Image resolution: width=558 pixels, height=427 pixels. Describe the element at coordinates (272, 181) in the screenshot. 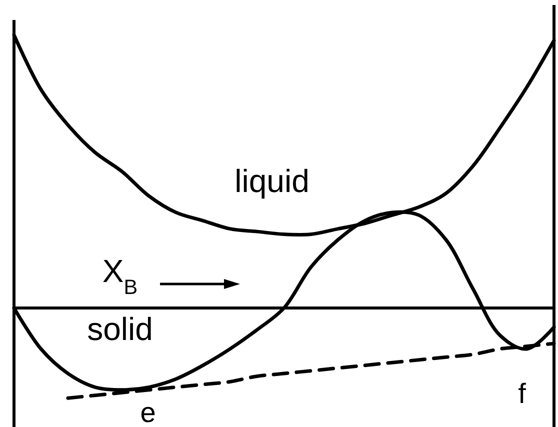

I see `series-label: liquid` at that location.